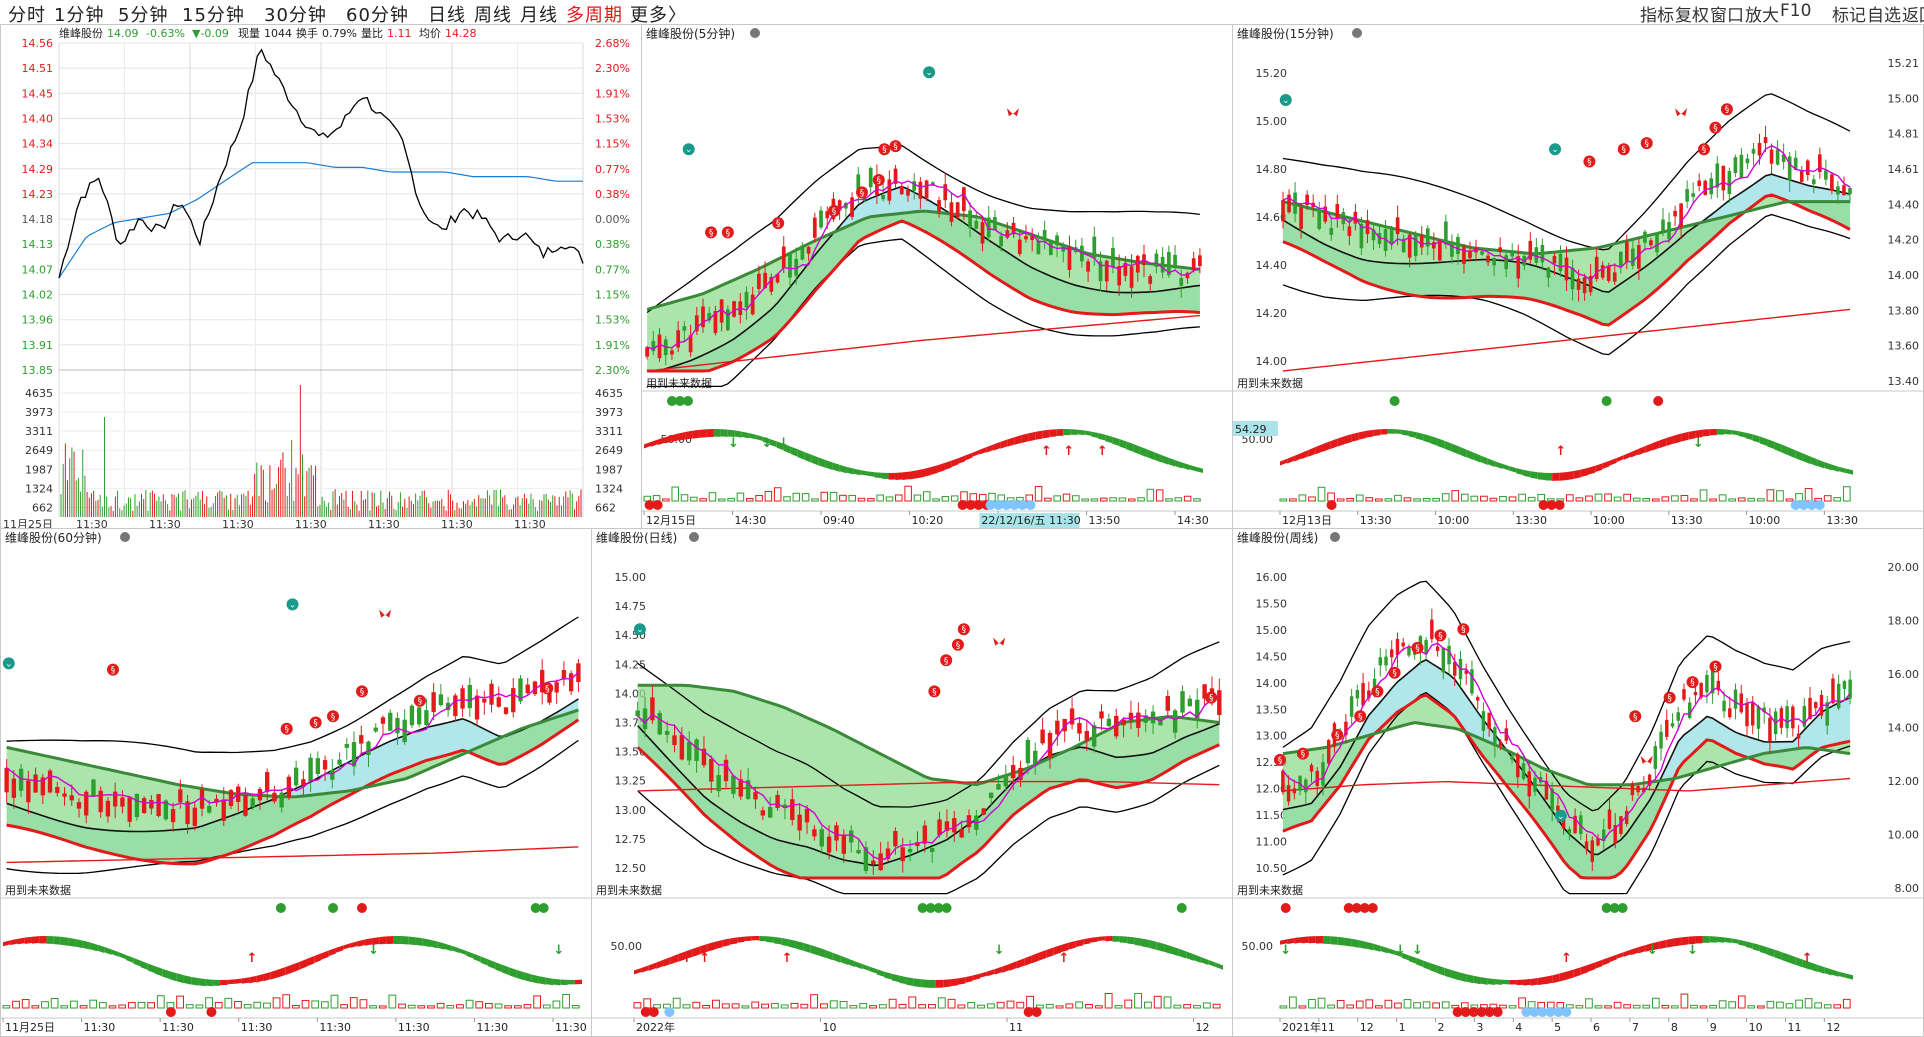 This screenshot has width=1924, height=1037. Describe the element at coordinates (1692, 16) in the screenshot. I see `toolbar-button: 复权` at that location.